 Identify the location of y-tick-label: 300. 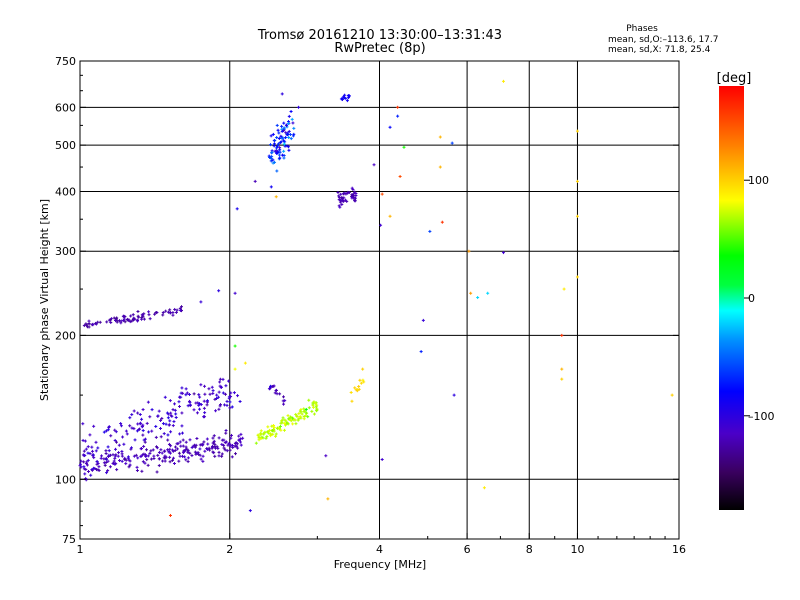
(65, 251).